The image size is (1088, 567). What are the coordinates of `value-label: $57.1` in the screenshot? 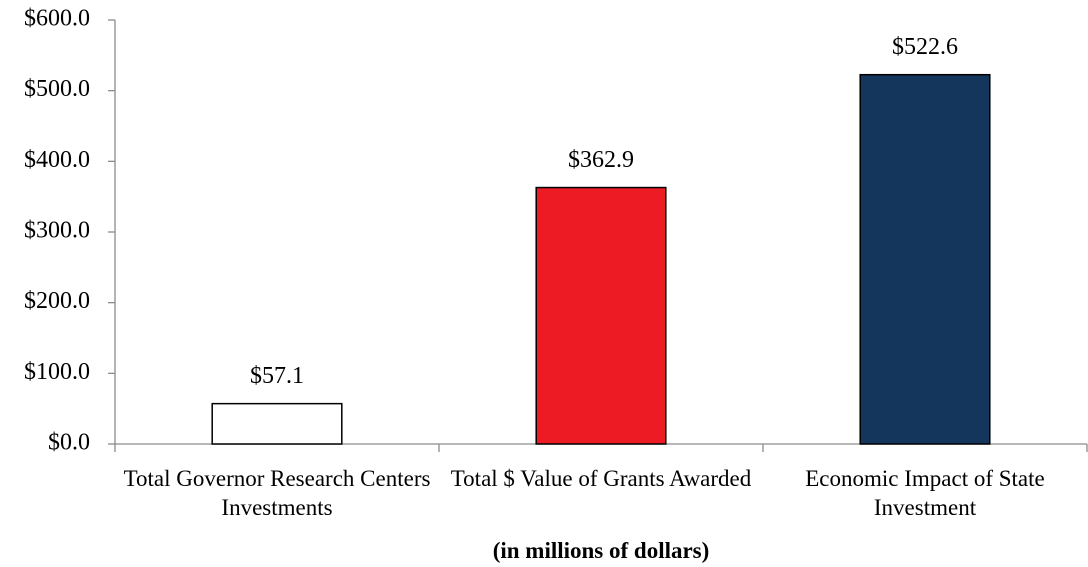 It's located at (277, 376).